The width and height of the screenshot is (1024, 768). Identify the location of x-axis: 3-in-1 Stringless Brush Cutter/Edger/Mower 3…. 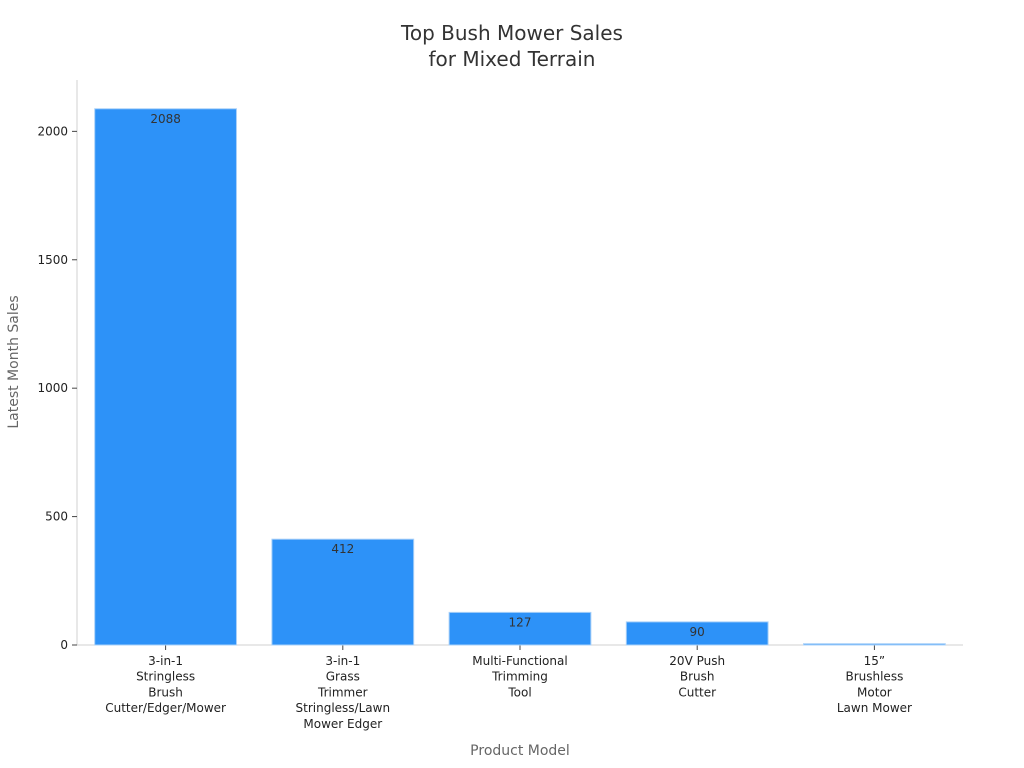
(520, 687).